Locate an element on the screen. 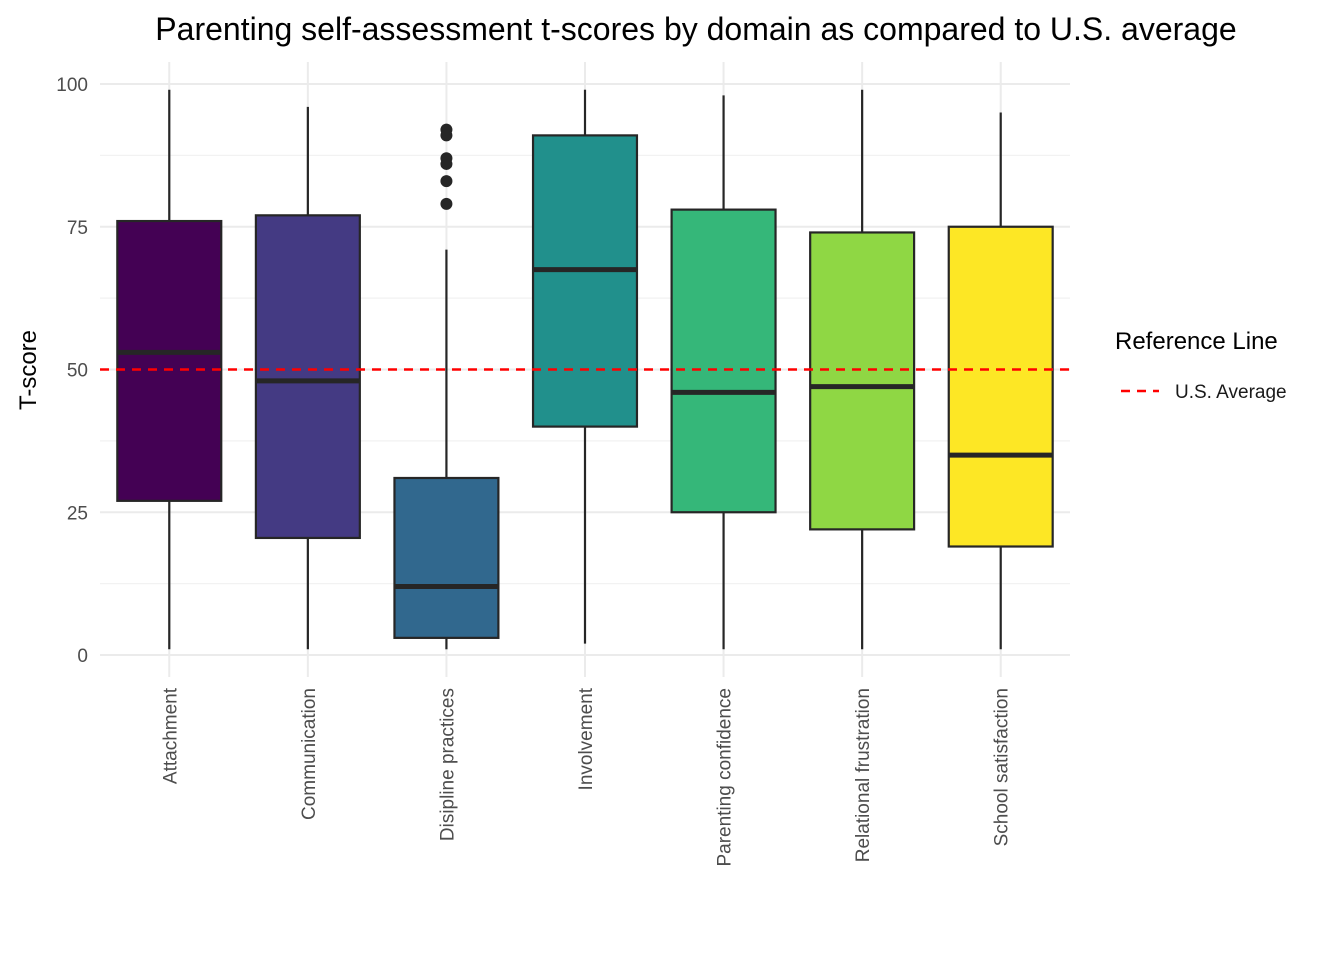  x-tick-label: Parenting confidence is located at coordinates (725, 777).